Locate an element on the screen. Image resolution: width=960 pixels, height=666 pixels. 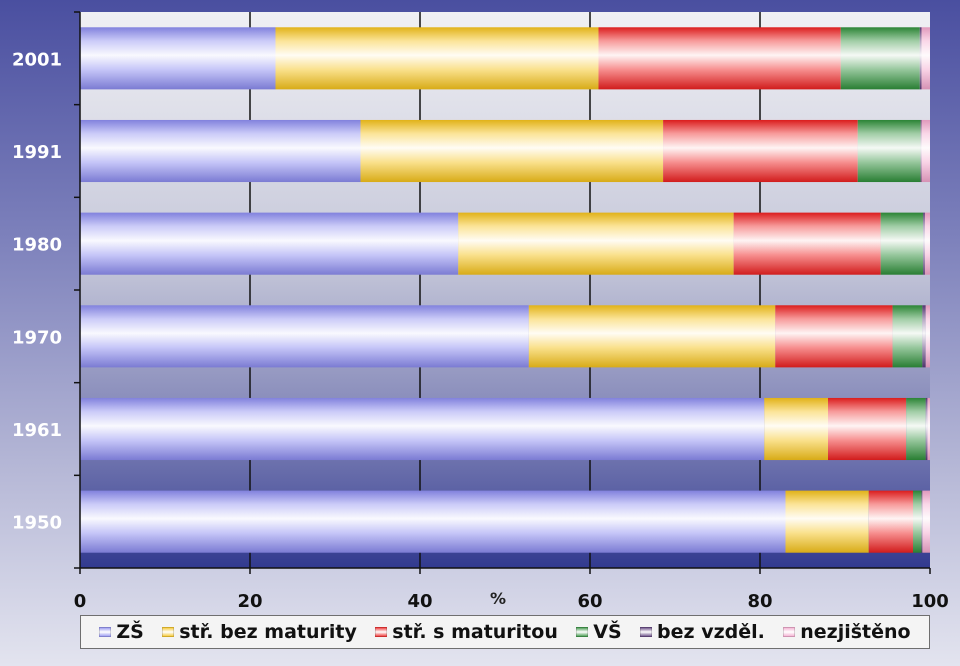
legend-item: stř. s maturitou is located at coordinates (466, 632).